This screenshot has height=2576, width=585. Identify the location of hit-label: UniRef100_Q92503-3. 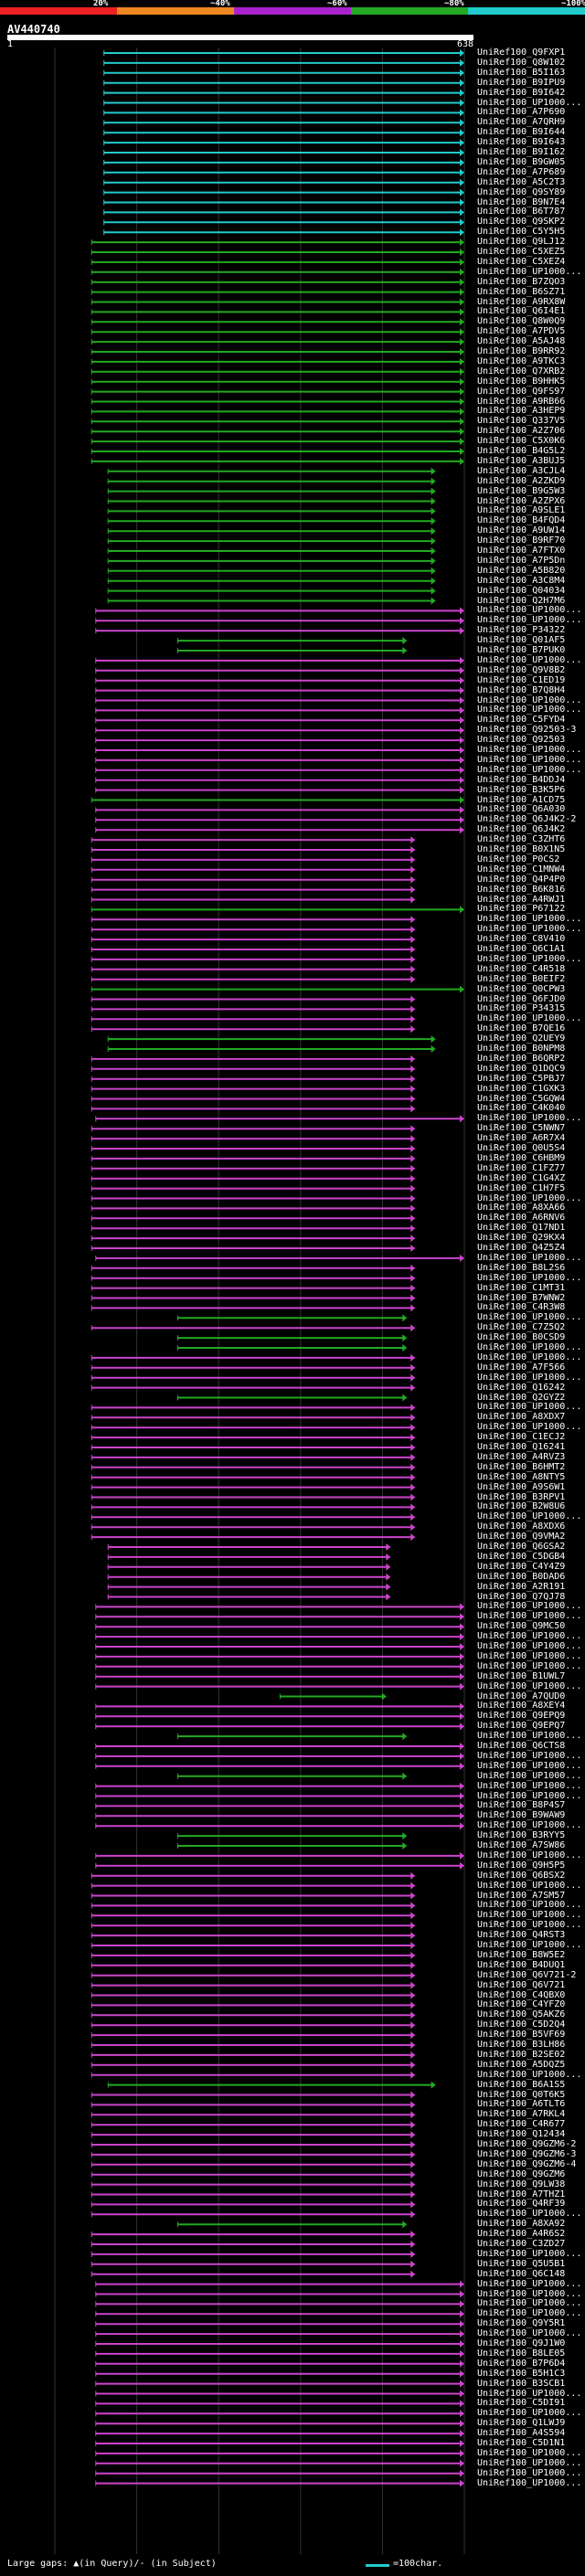
(527, 730).